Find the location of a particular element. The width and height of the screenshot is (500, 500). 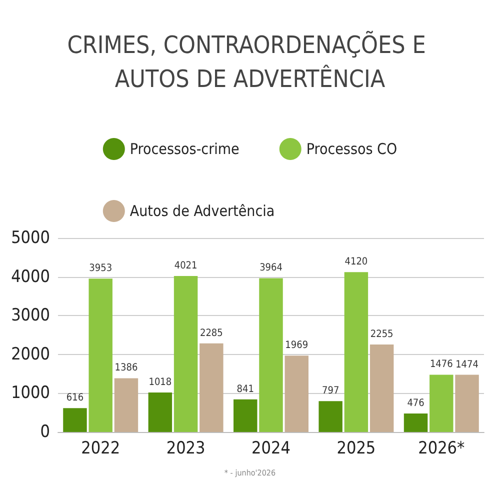

legend-label: Processos-crime is located at coordinates (185, 149).